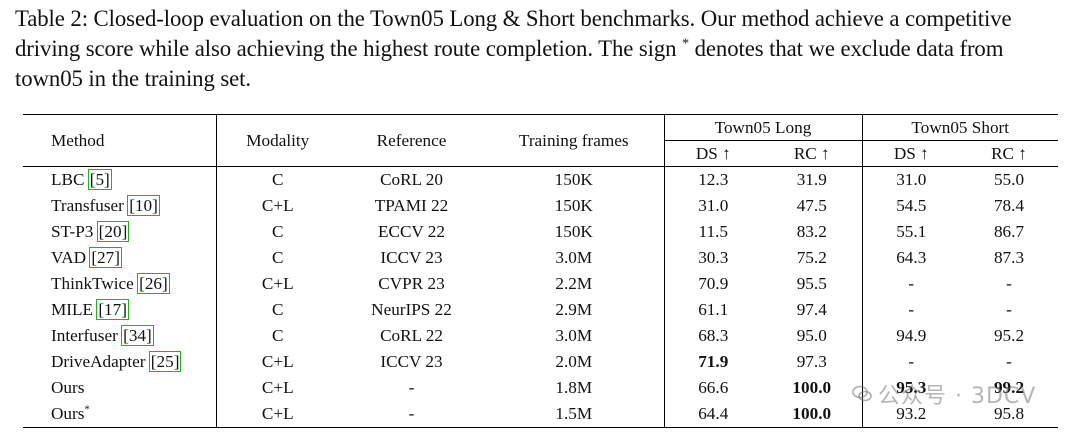 The height and width of the screenshot is (438, 1080). What do you see at coordinates (120, 206) in the screenshot?
I see `method-cell: Transfuser [10]` at bounding box center [120, 206].